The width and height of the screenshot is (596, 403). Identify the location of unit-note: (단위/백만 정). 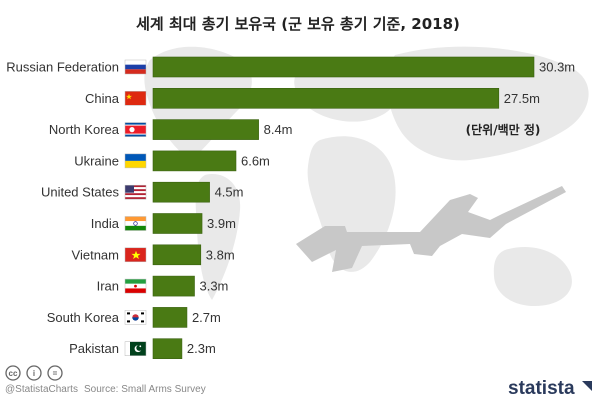
(503, 129).